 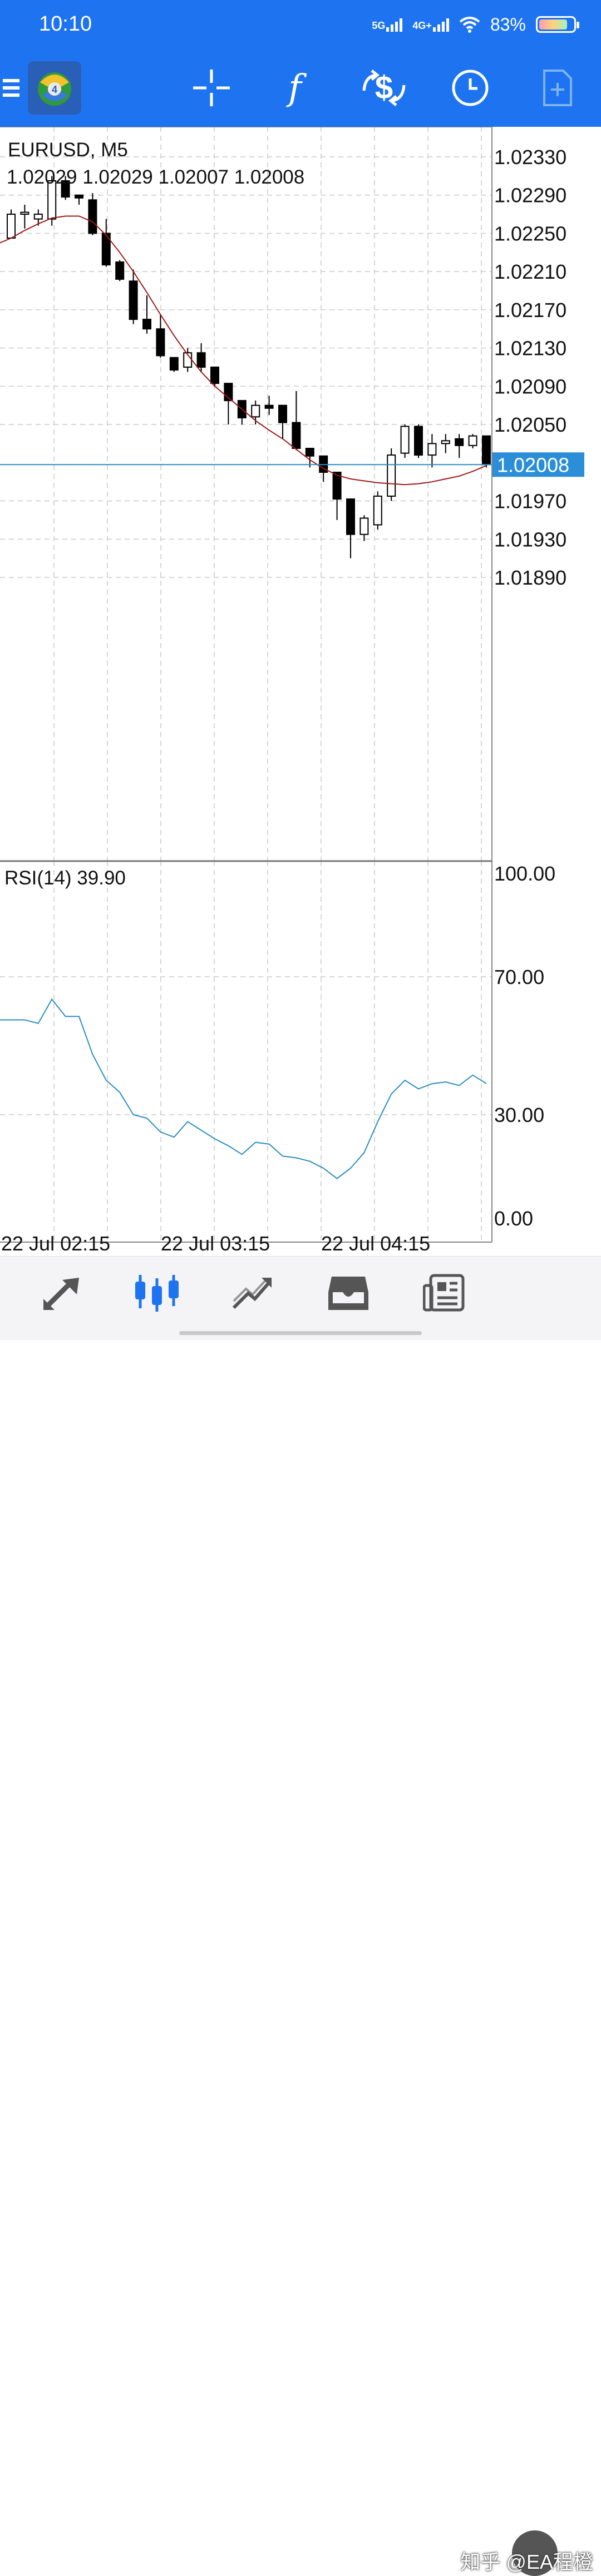 I want to click on add-template-button, so click(x=557, y=88).